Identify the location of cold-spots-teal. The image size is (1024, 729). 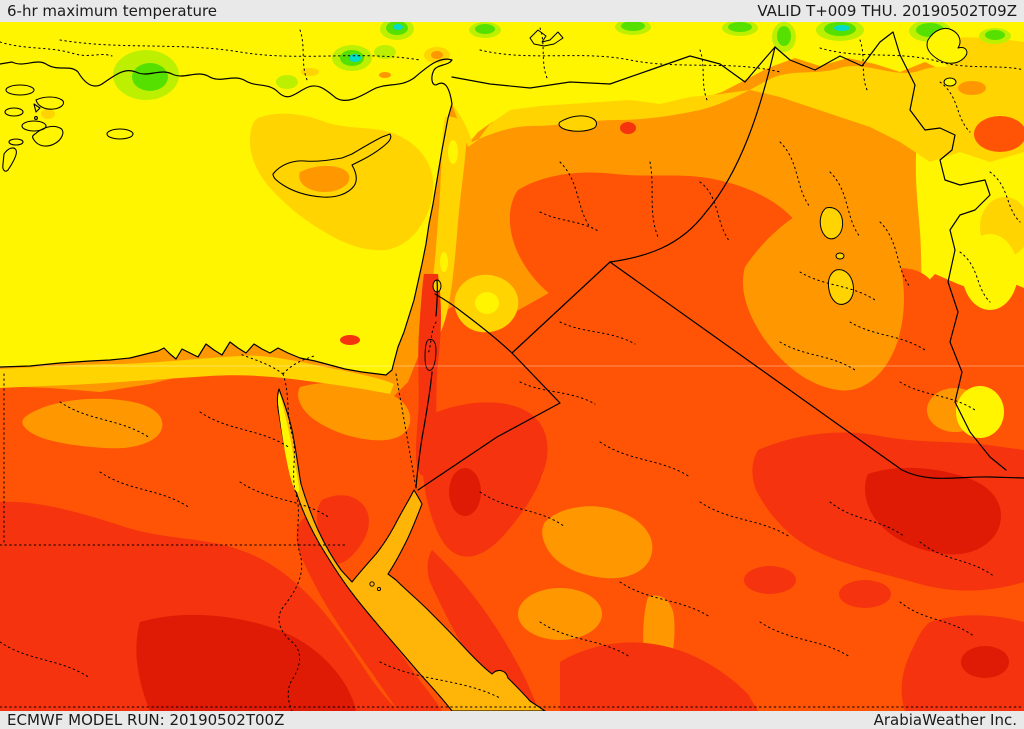
(599, 43).